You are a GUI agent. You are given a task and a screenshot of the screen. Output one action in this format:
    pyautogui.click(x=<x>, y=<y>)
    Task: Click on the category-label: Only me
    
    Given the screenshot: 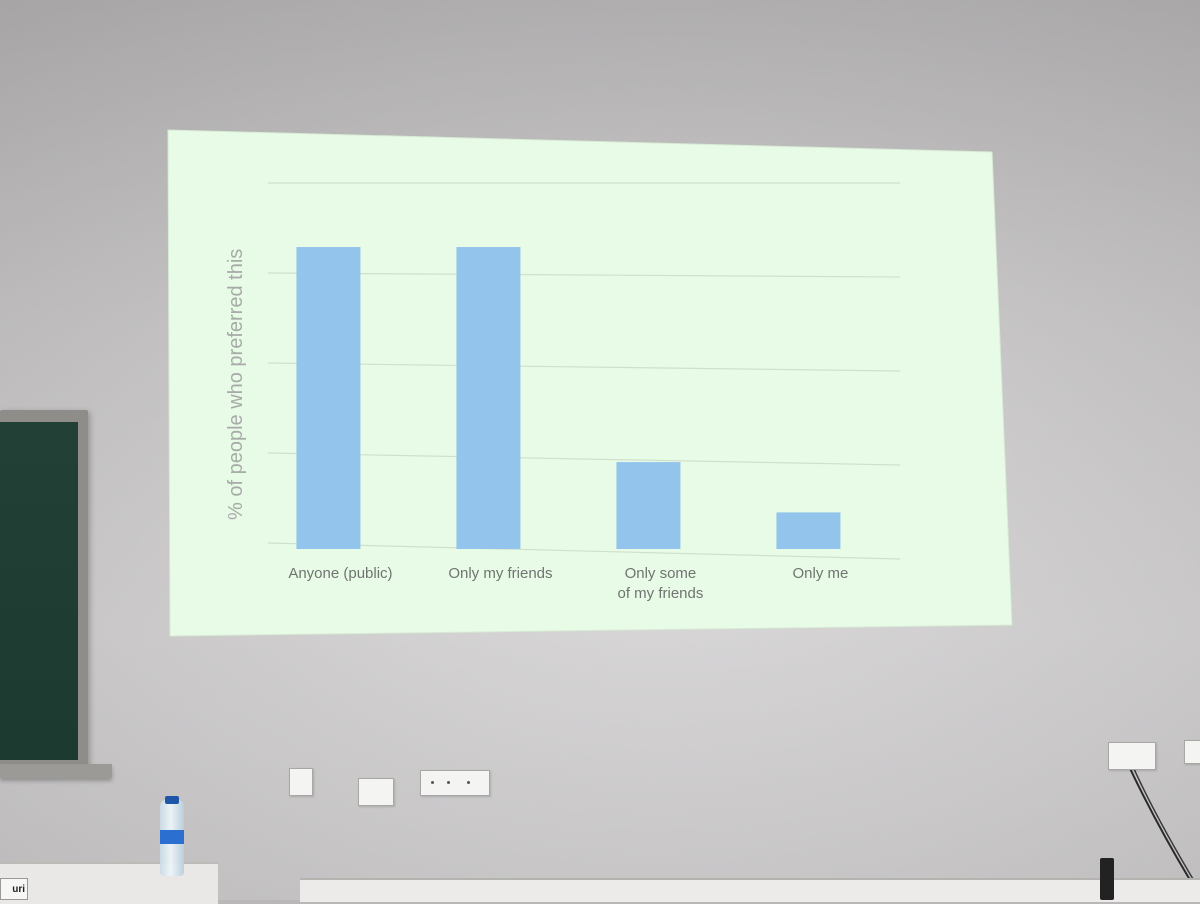 What is the action you would take?
    pyautogui.click(x=821, y=573)
    